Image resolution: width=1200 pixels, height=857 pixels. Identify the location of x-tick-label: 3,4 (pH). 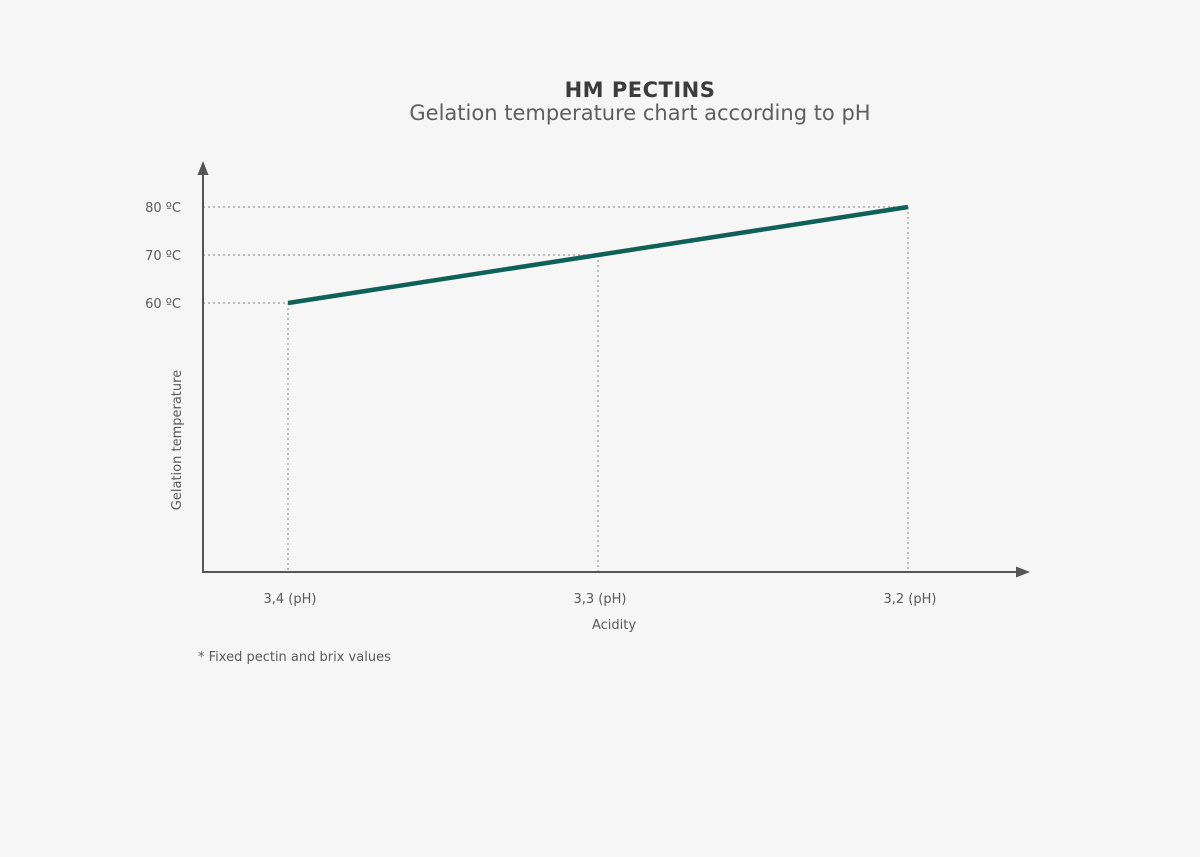
(290, 599).